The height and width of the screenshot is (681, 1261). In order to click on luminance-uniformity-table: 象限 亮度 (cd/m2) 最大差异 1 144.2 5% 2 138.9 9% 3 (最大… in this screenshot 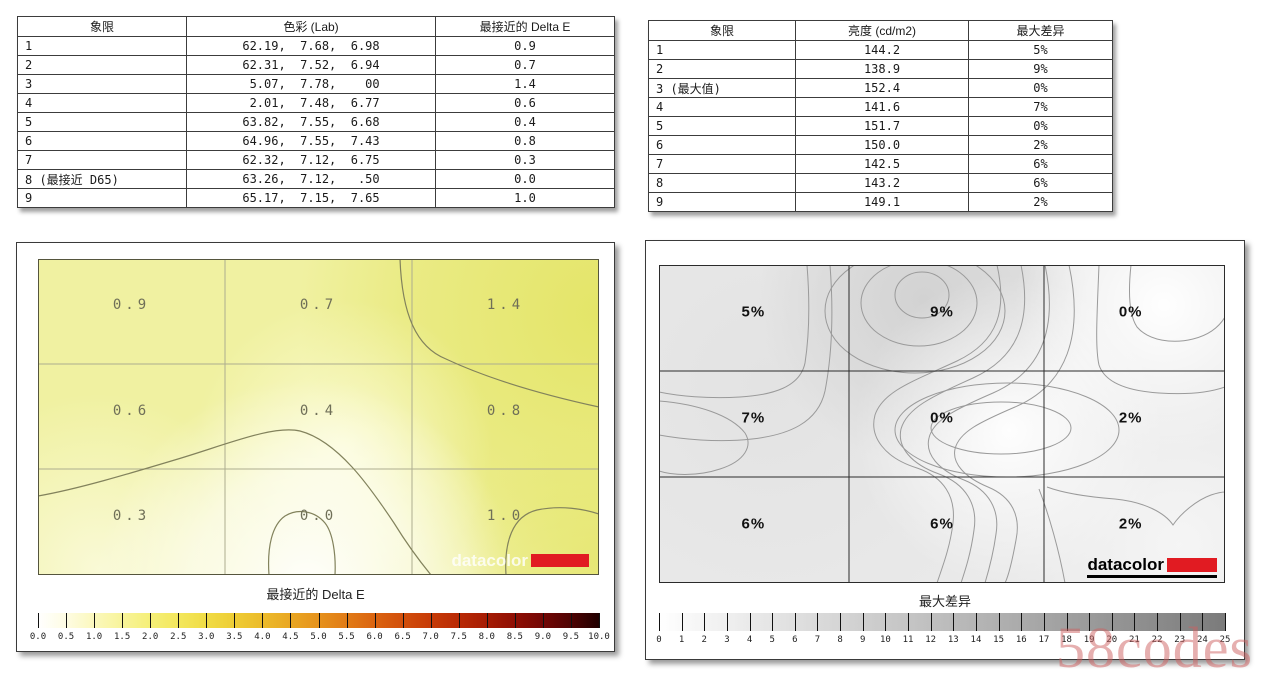, I will do `click(880, 116)`.